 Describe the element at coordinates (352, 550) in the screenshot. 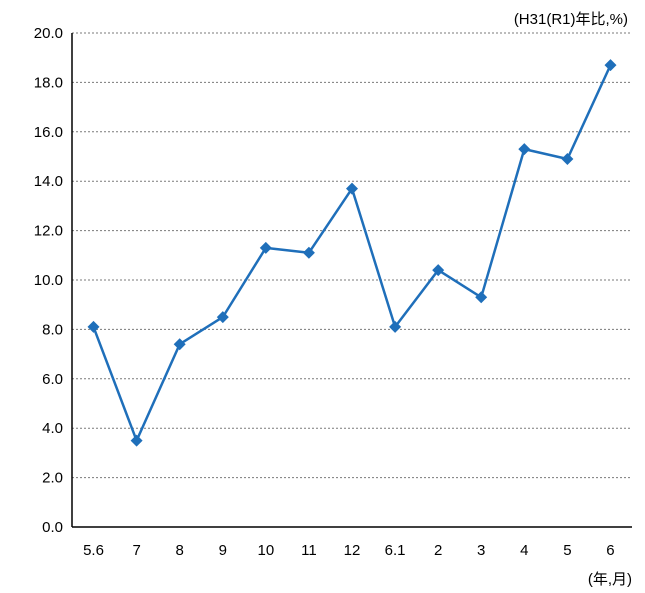

I see `x-tick-label: 12` at that location.